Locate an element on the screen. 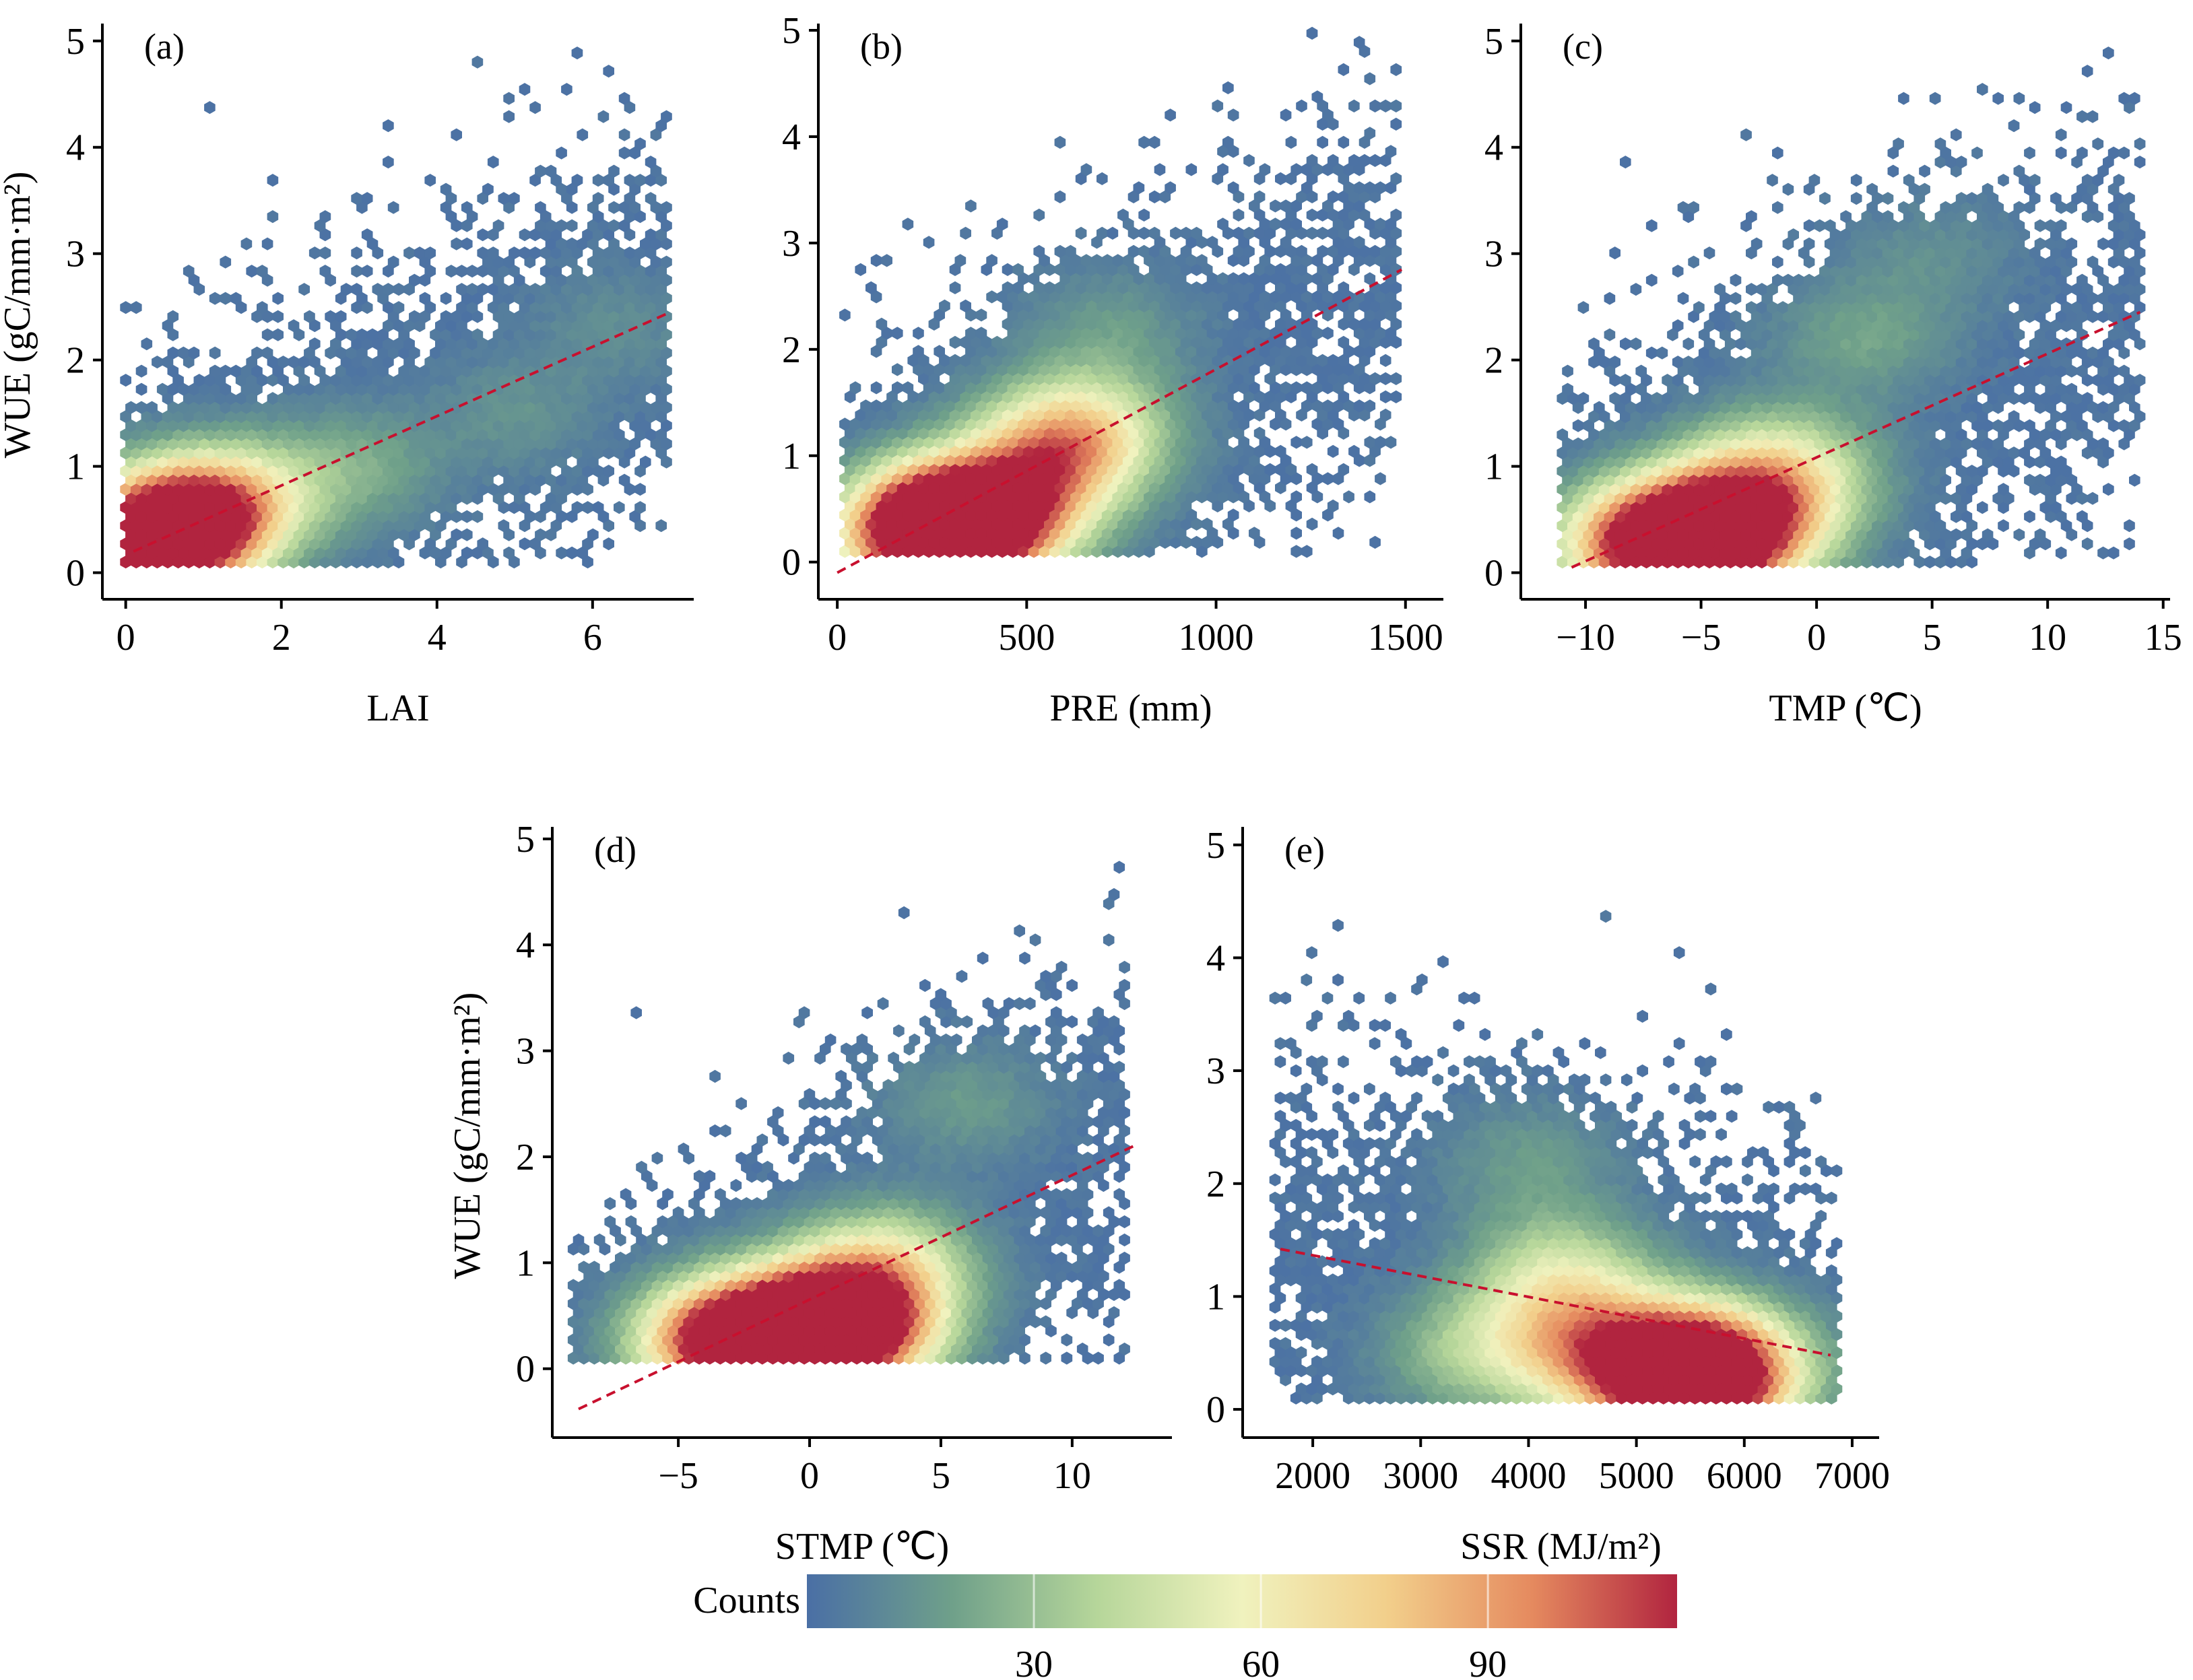 This screenshot has height=1680, width=2193. x-tick-label: 5 is located at coordinates (1933, 638).